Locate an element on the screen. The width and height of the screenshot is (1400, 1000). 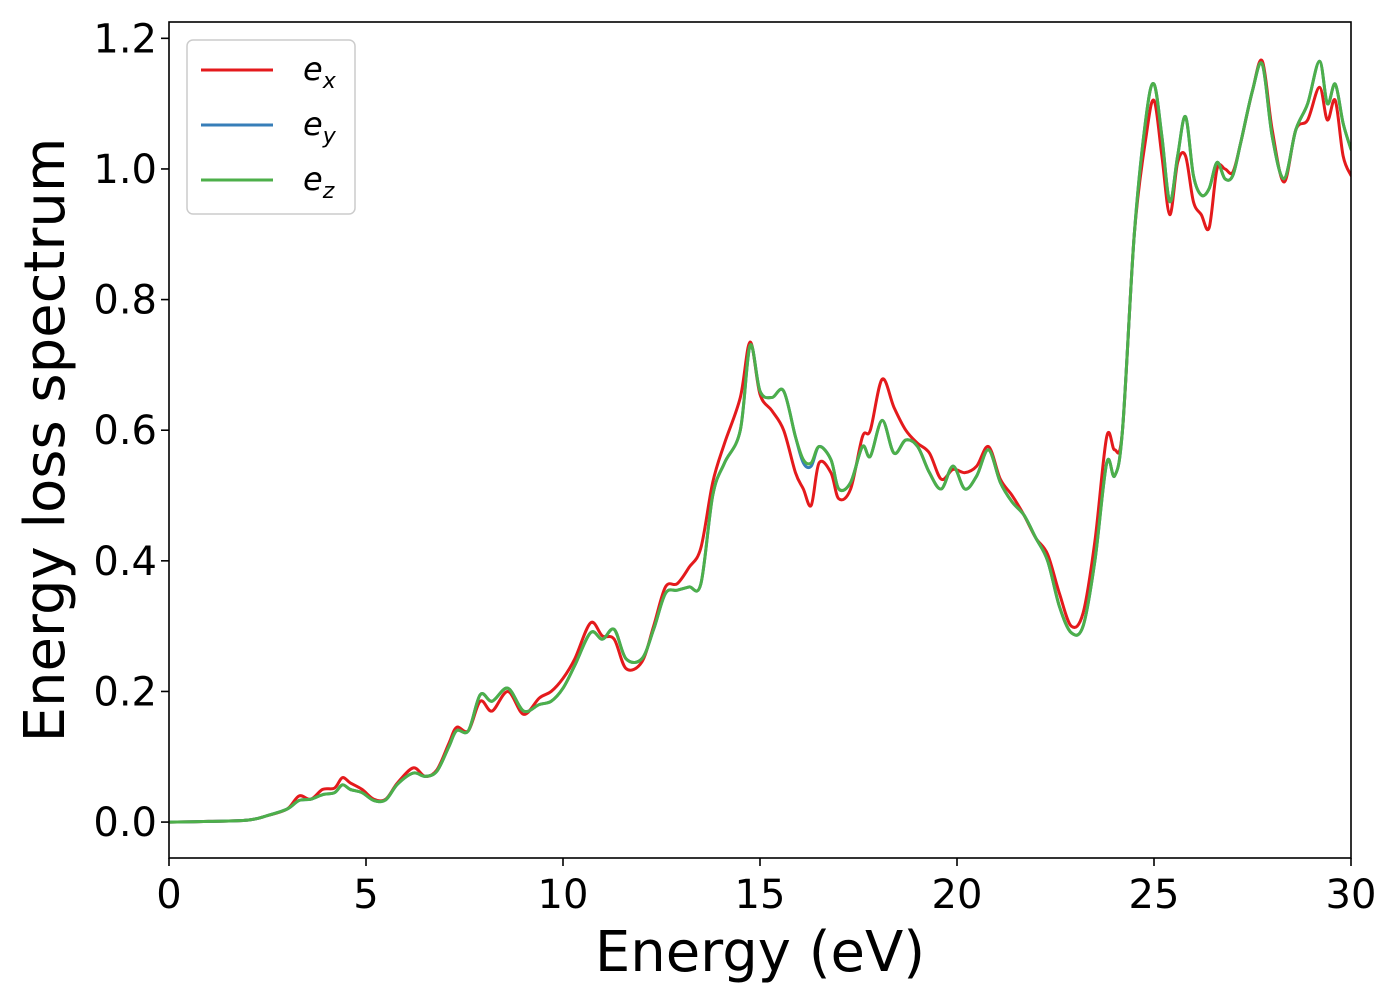
x-tick-label: 5 is located at coordinates (365, 895).